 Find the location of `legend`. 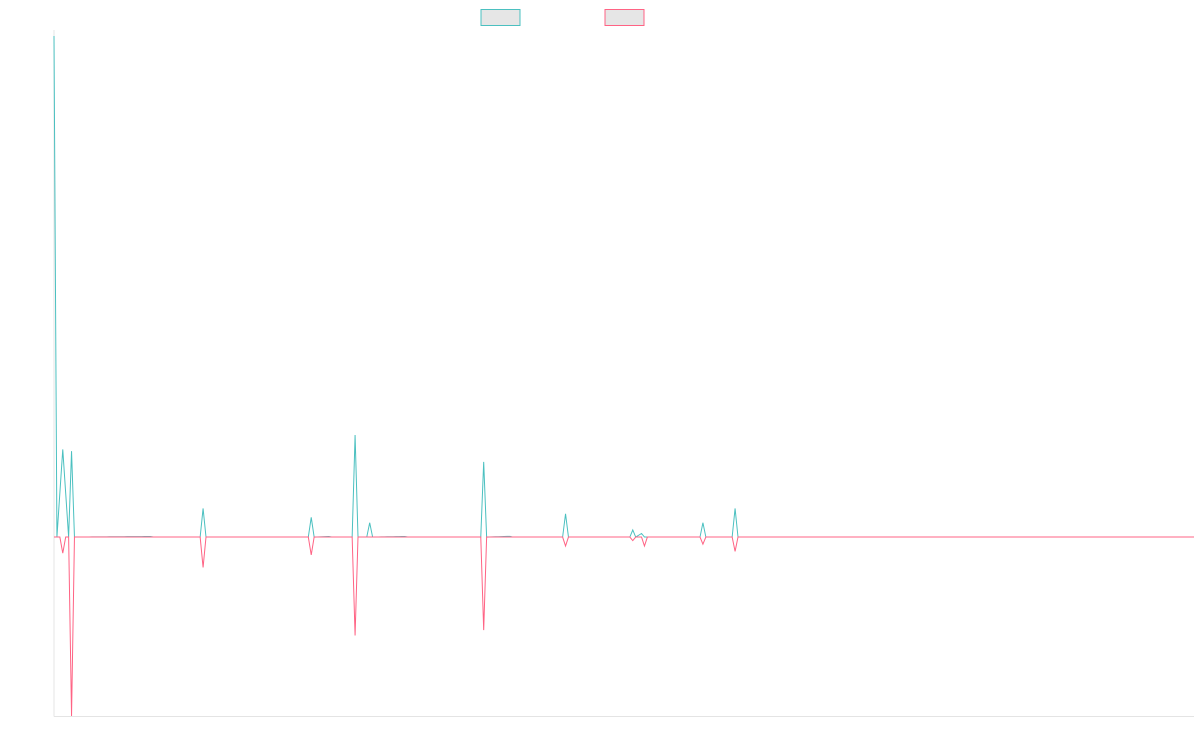

legend is located at coordinates (562, 17).